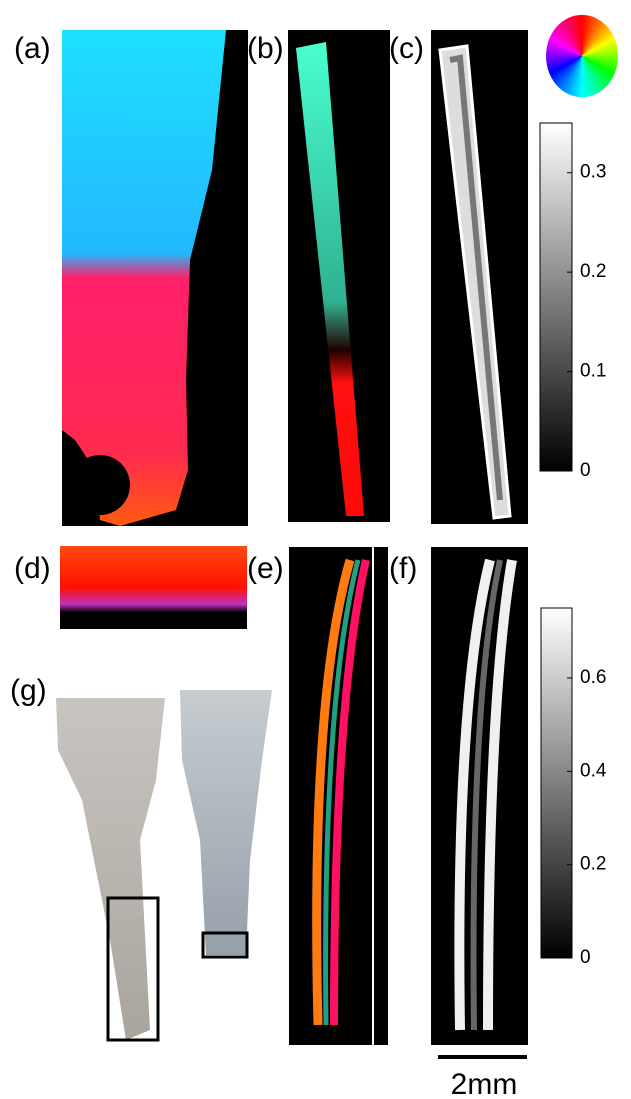  I want to click on panel-e, so click(338, 796).